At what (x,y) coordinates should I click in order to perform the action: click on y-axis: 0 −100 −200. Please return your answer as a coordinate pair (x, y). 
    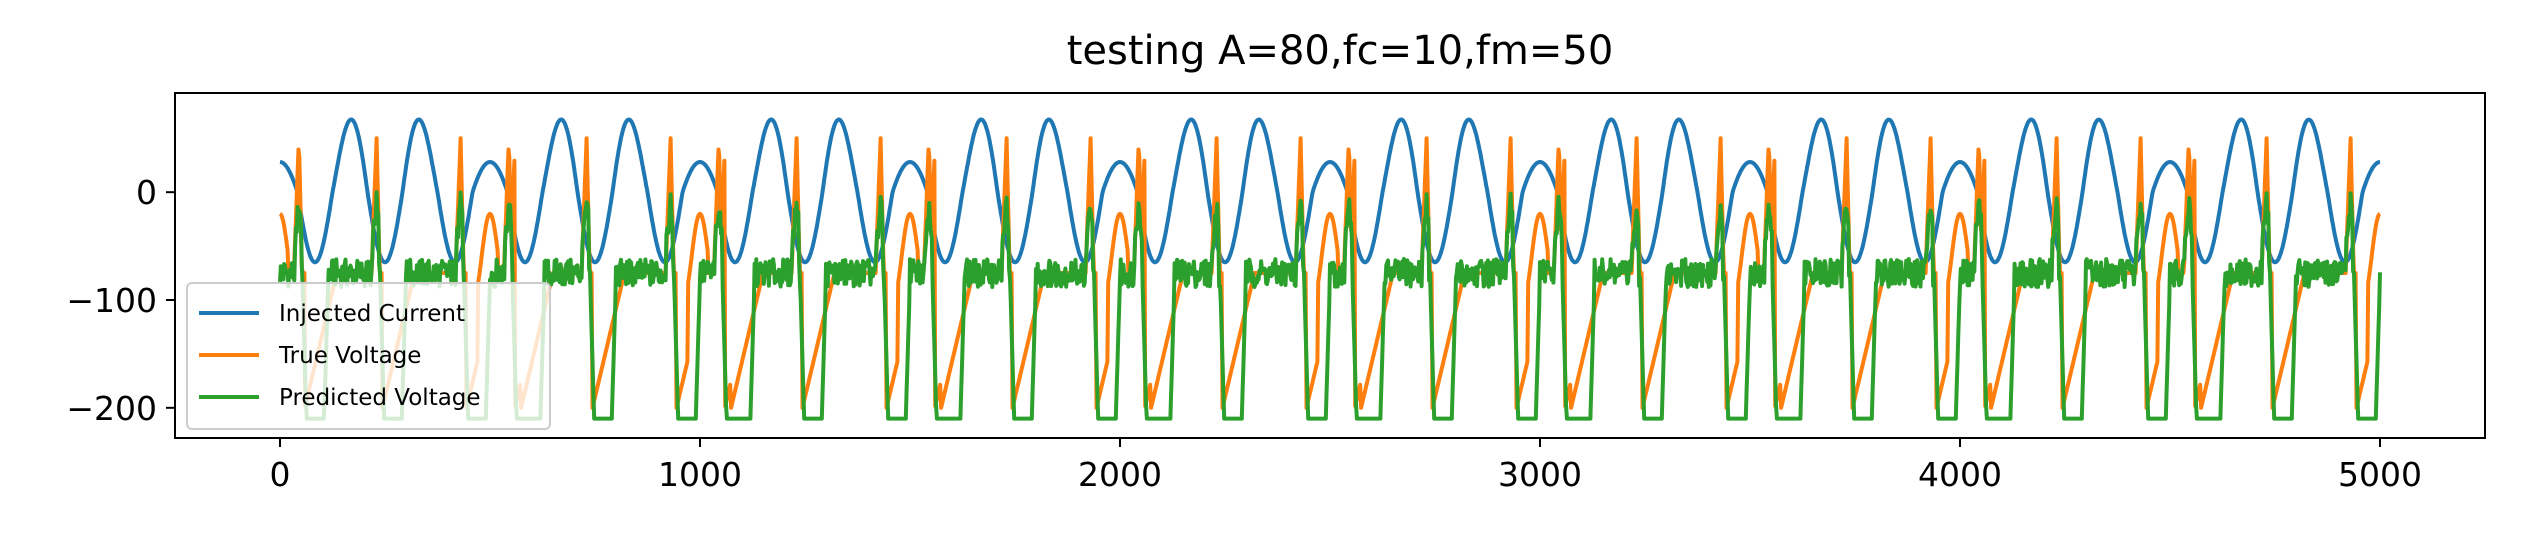
    Looking at the image, I should click on (120, 300).